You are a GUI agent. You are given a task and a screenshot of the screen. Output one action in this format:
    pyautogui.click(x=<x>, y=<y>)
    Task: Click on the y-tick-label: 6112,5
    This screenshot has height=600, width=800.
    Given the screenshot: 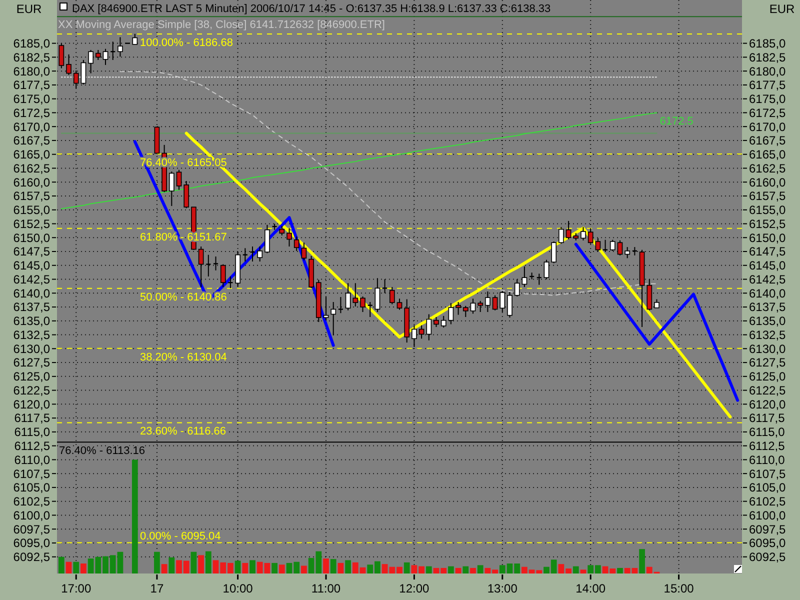 What is the action you would take?
    pyautogui.click(x=32, y=446)
    